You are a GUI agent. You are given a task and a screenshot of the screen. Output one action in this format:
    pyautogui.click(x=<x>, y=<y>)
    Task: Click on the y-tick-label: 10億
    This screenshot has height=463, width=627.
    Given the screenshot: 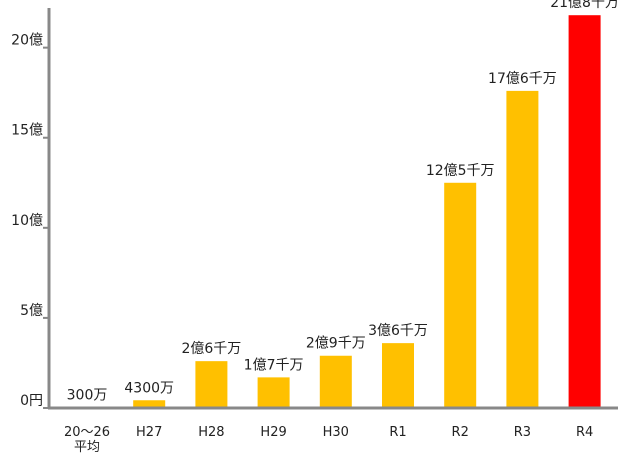 What is the action you would take?
    pyautogui.click(x=27, y=221)
    